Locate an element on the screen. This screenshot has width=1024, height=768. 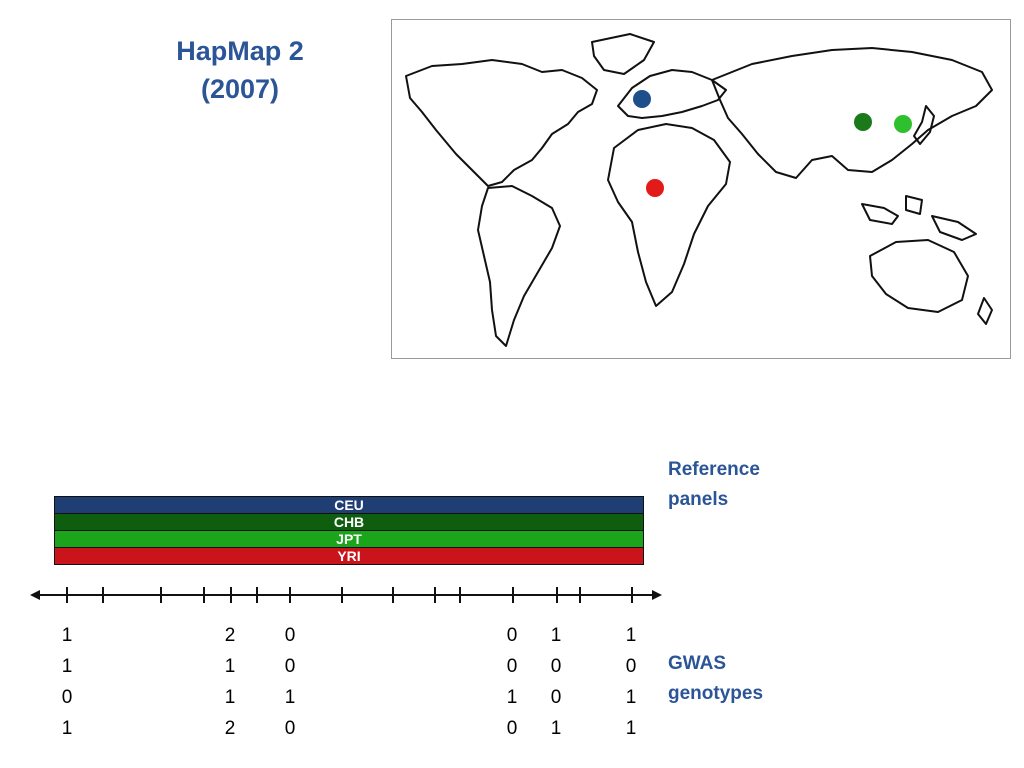
genotype-column: 1 1 0 1 is located at coordinates (67, 682).